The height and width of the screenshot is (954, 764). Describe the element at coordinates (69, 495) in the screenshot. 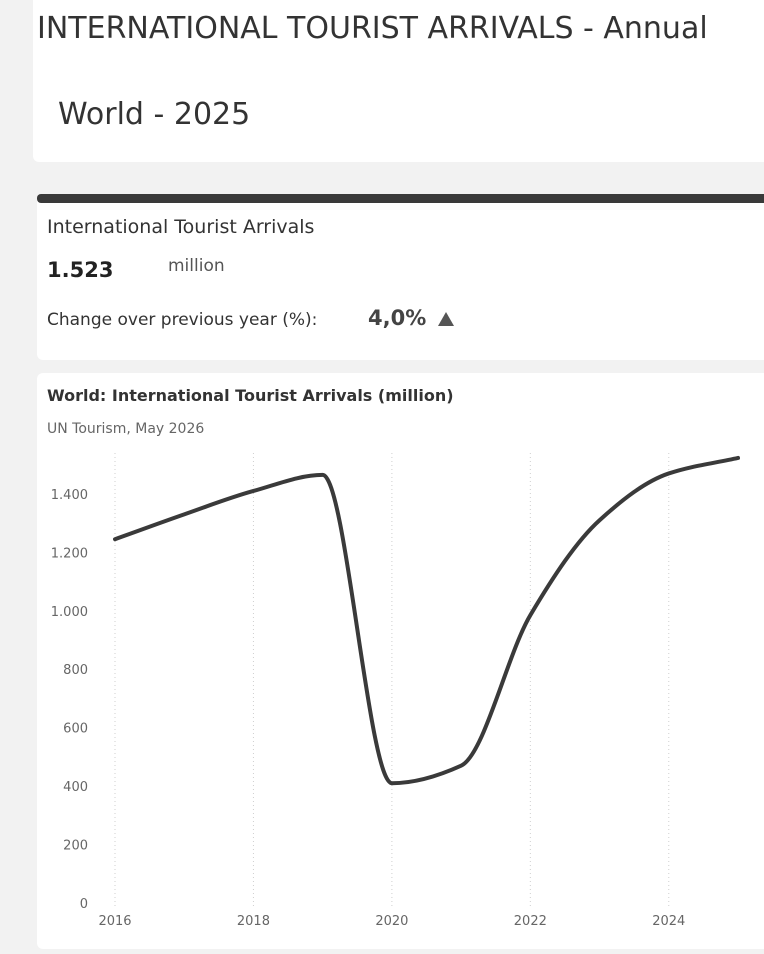

I see `y-tick-label: 1.400` at that location.